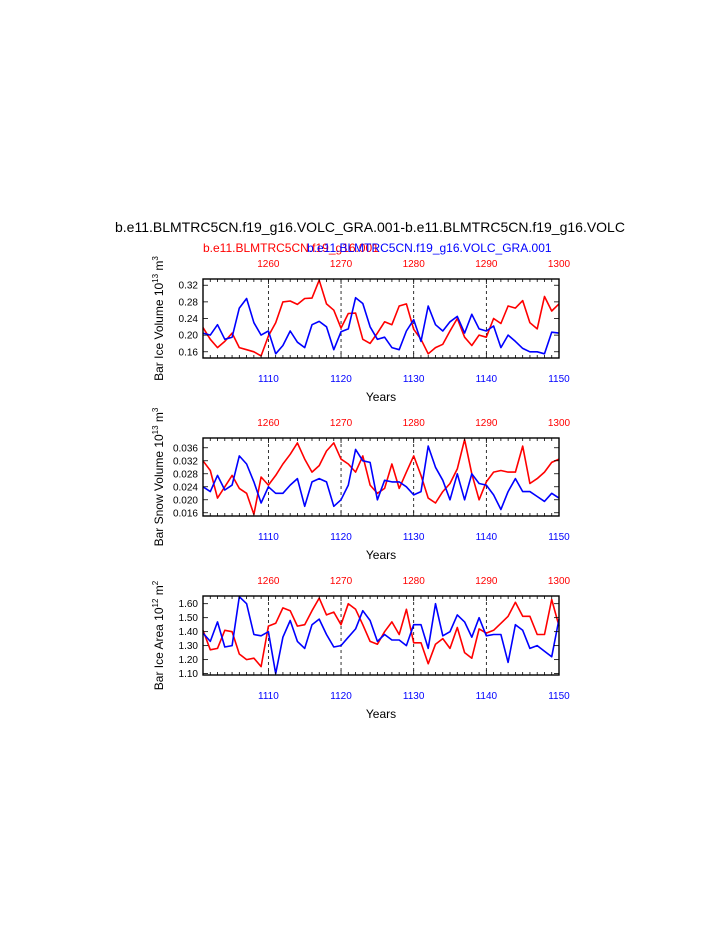  What do you see at coordinates (185, 487) in the screenshot?
I see `y-tick-label: 0.024` at bounding box center [185, 487].